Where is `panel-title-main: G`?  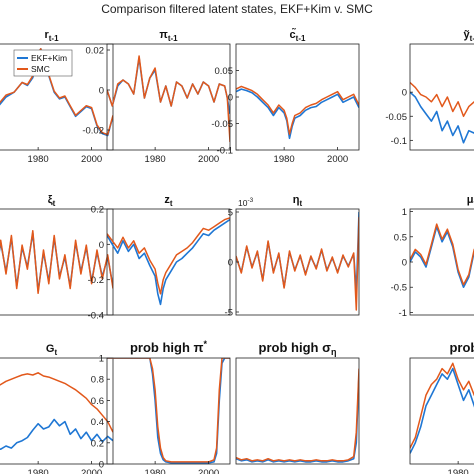 panel-title-main: G is located at coordinates (50, 349).